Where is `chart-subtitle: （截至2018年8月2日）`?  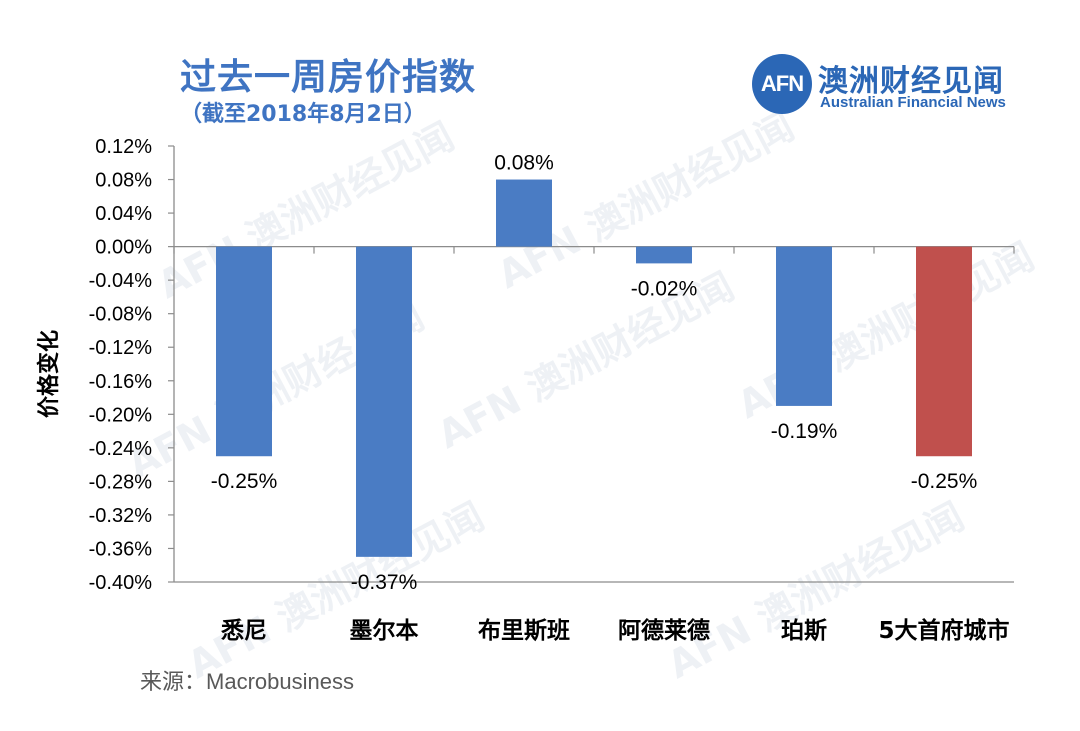
chart-subtitle: （截至2018年8月2日） is located at coordinates (303, 114).